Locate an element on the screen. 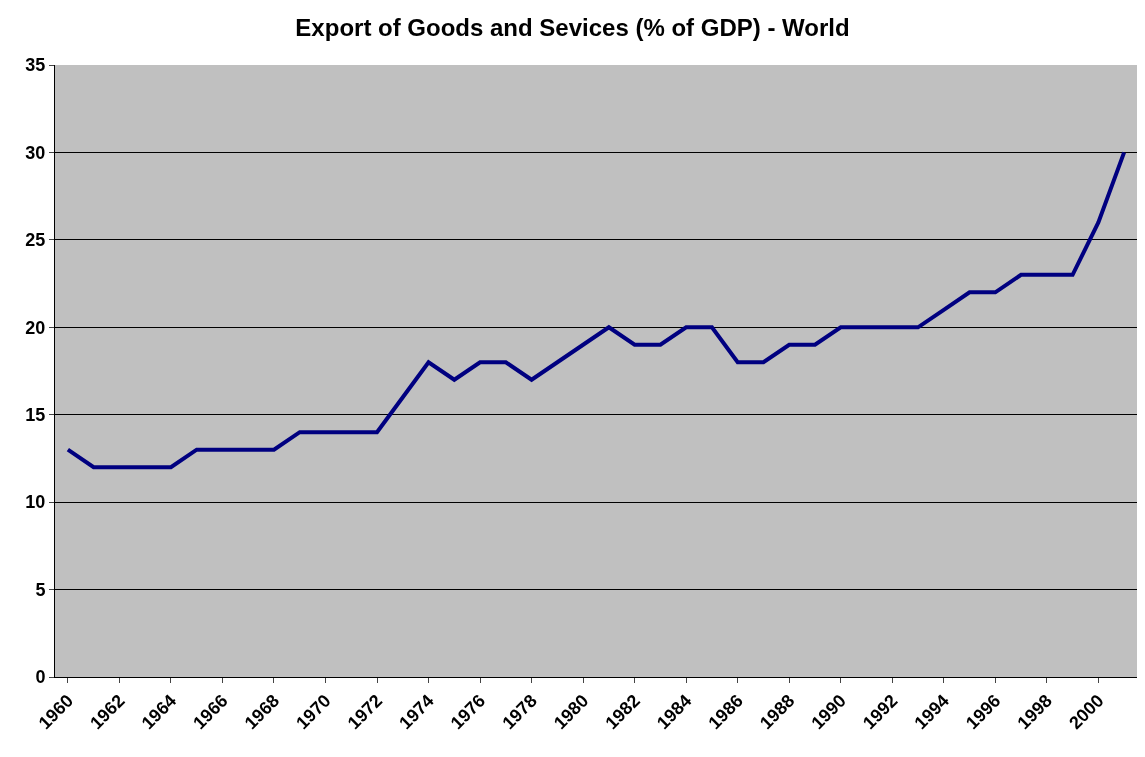 This screenshot has width=1145, height=757. y-tick-label: 0 is located at coordinates (40, 677).